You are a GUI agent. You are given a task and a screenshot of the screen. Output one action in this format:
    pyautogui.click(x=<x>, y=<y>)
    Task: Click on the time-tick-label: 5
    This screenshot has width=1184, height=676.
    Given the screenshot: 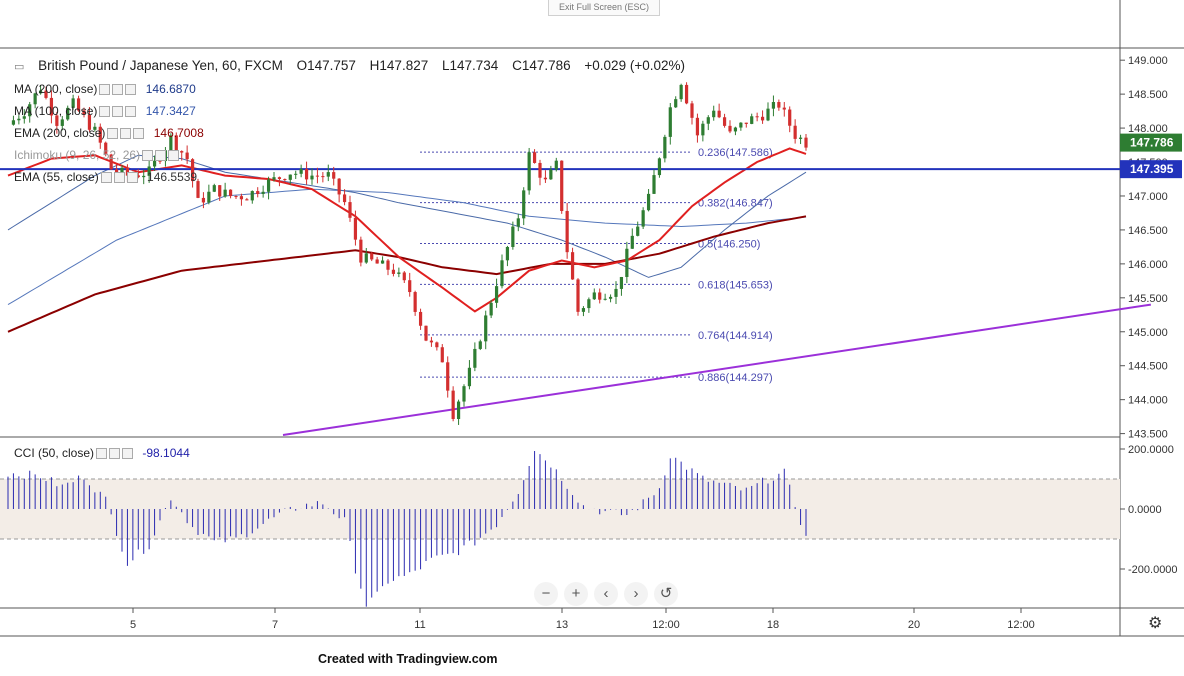 What is the action you would take?
    pyautogui.click(x=133, y=625)
    